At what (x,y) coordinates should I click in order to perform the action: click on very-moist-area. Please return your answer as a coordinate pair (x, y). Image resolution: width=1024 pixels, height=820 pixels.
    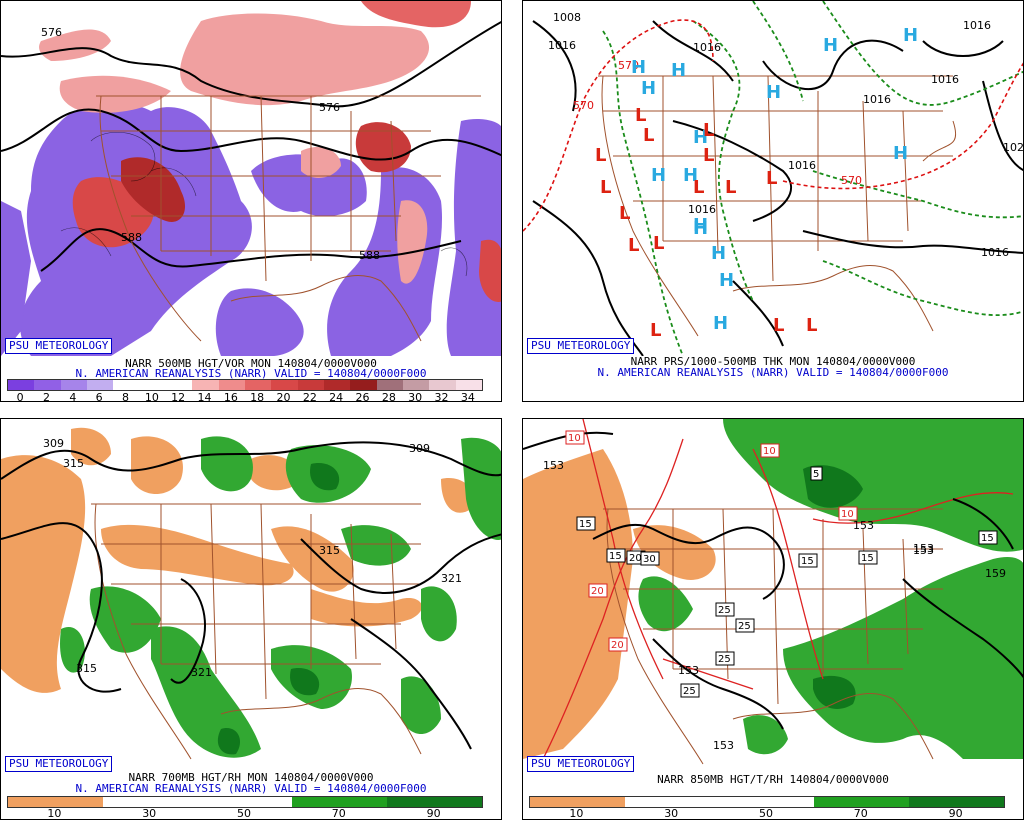
    Looking at the image, I should click on (325, 477).